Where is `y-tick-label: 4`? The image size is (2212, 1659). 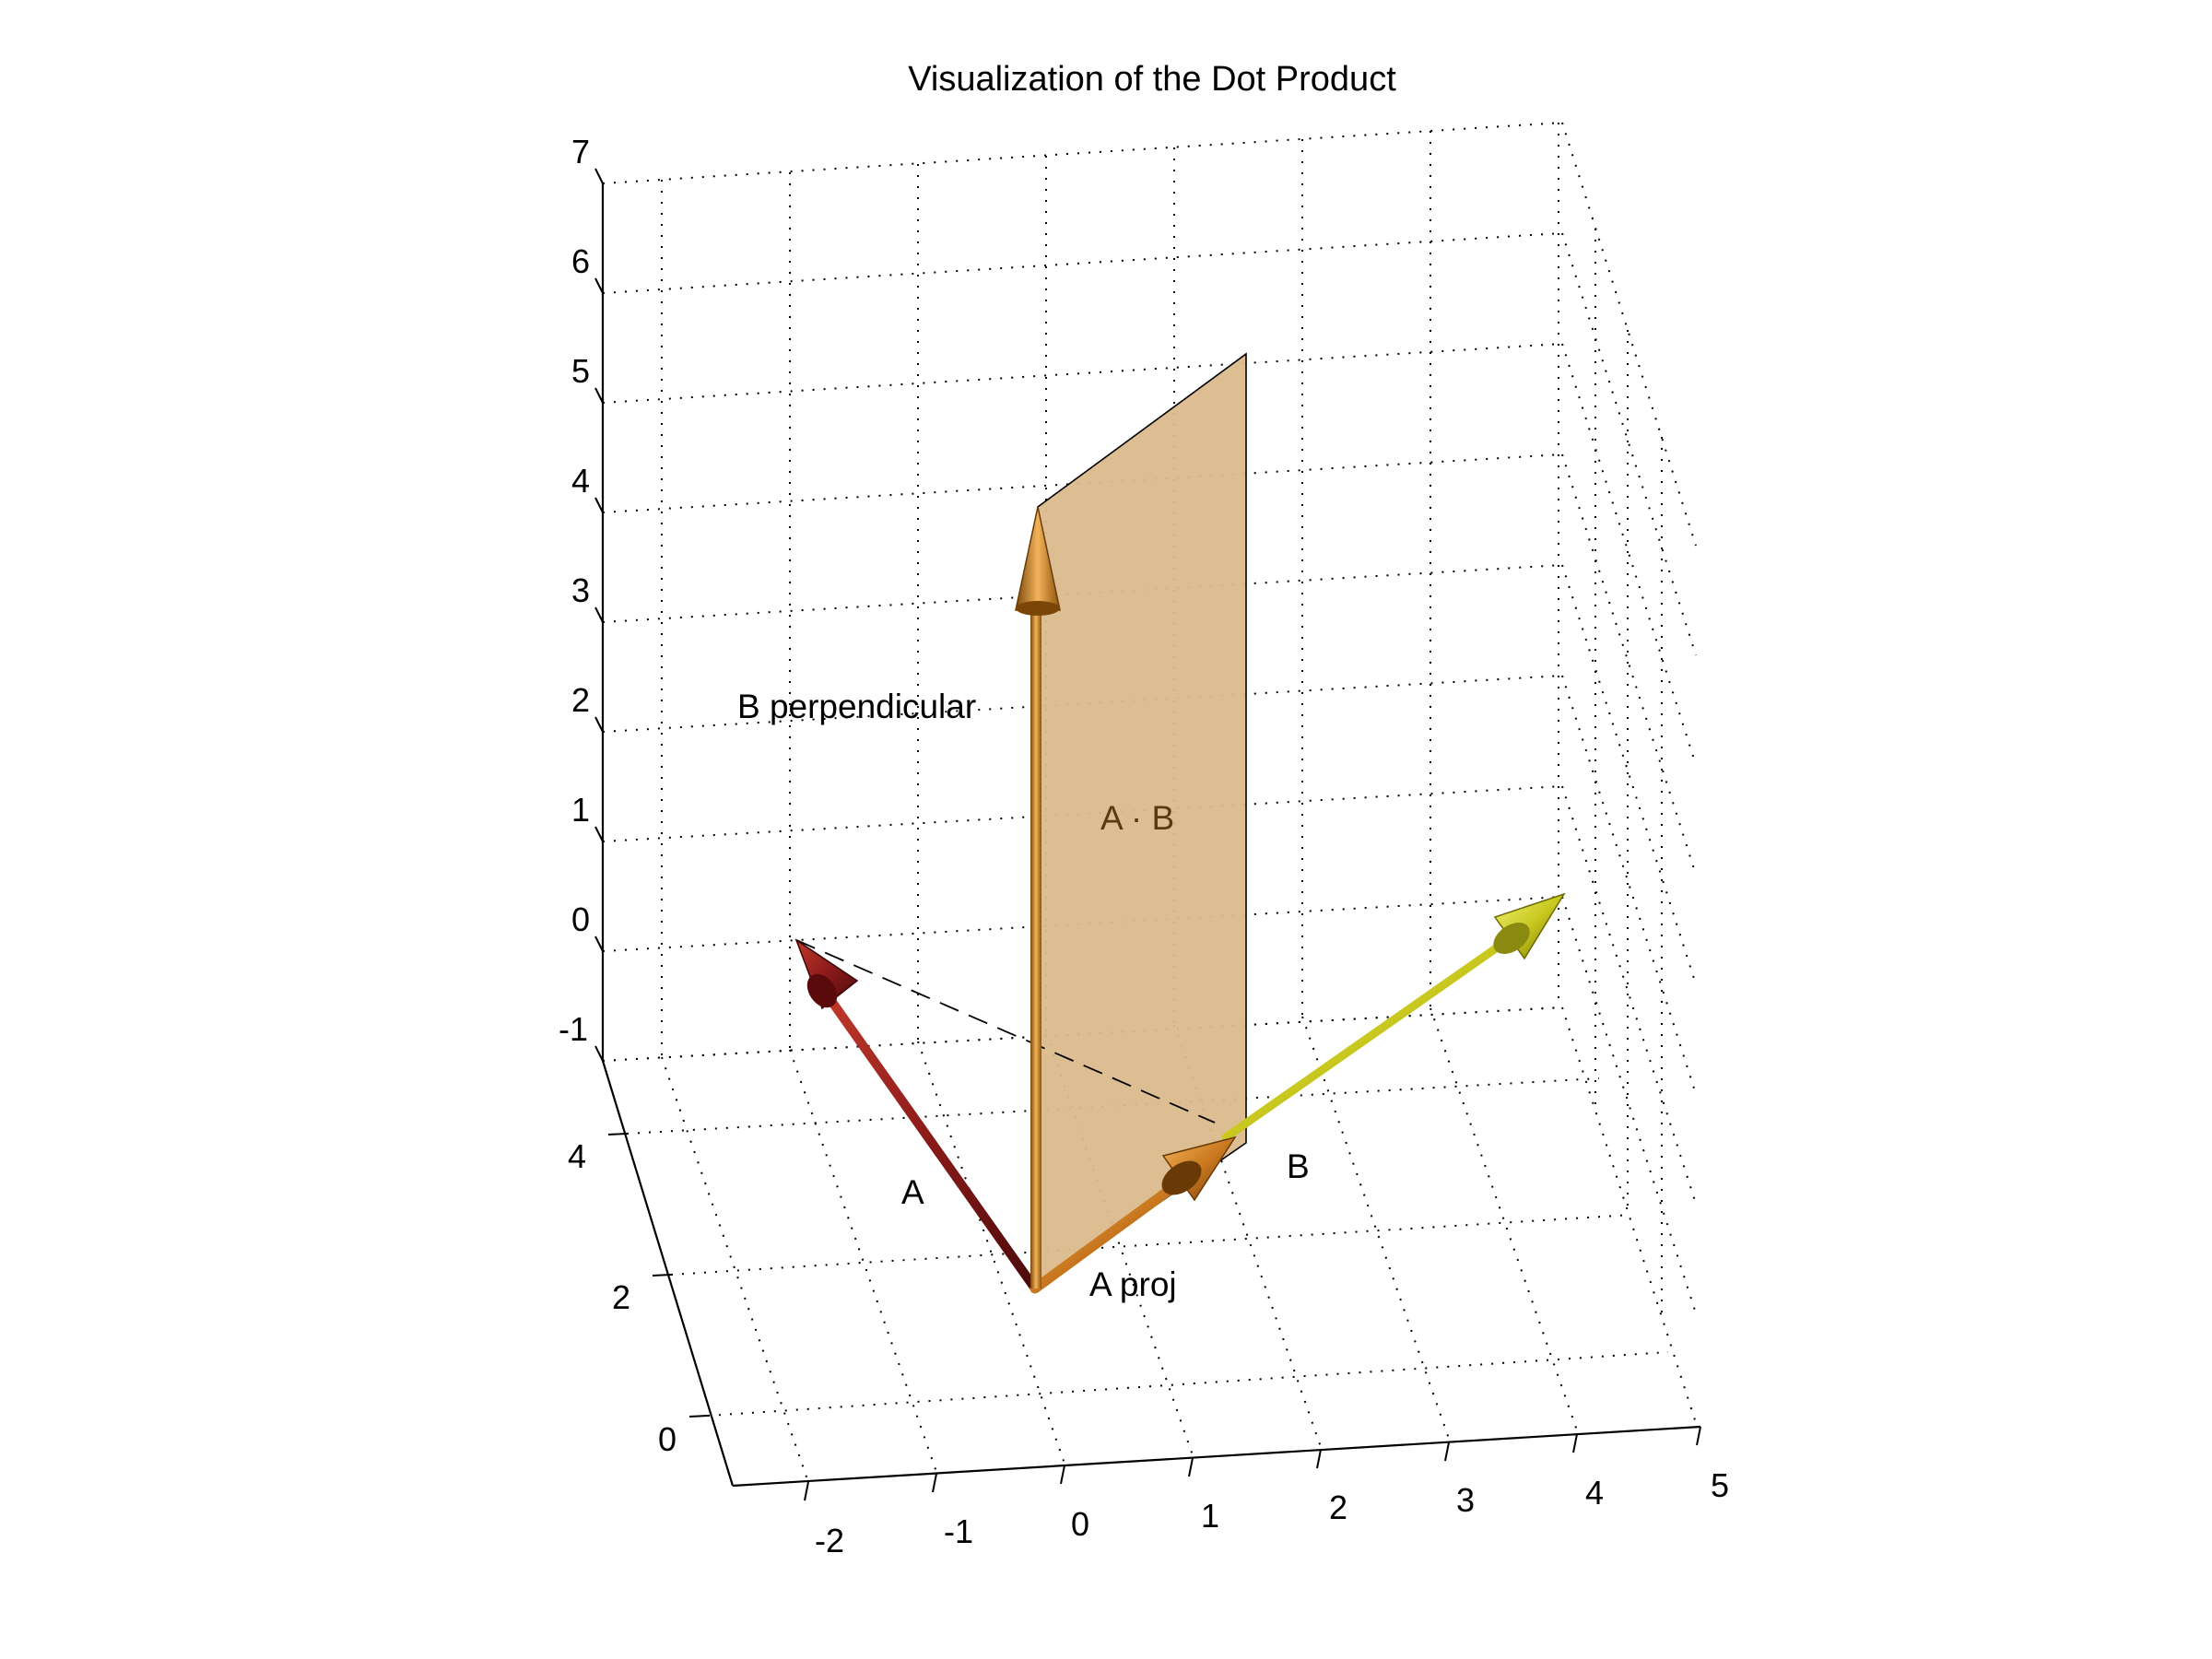
y-tick-label: 4 is located at coordinates (577, 1156).